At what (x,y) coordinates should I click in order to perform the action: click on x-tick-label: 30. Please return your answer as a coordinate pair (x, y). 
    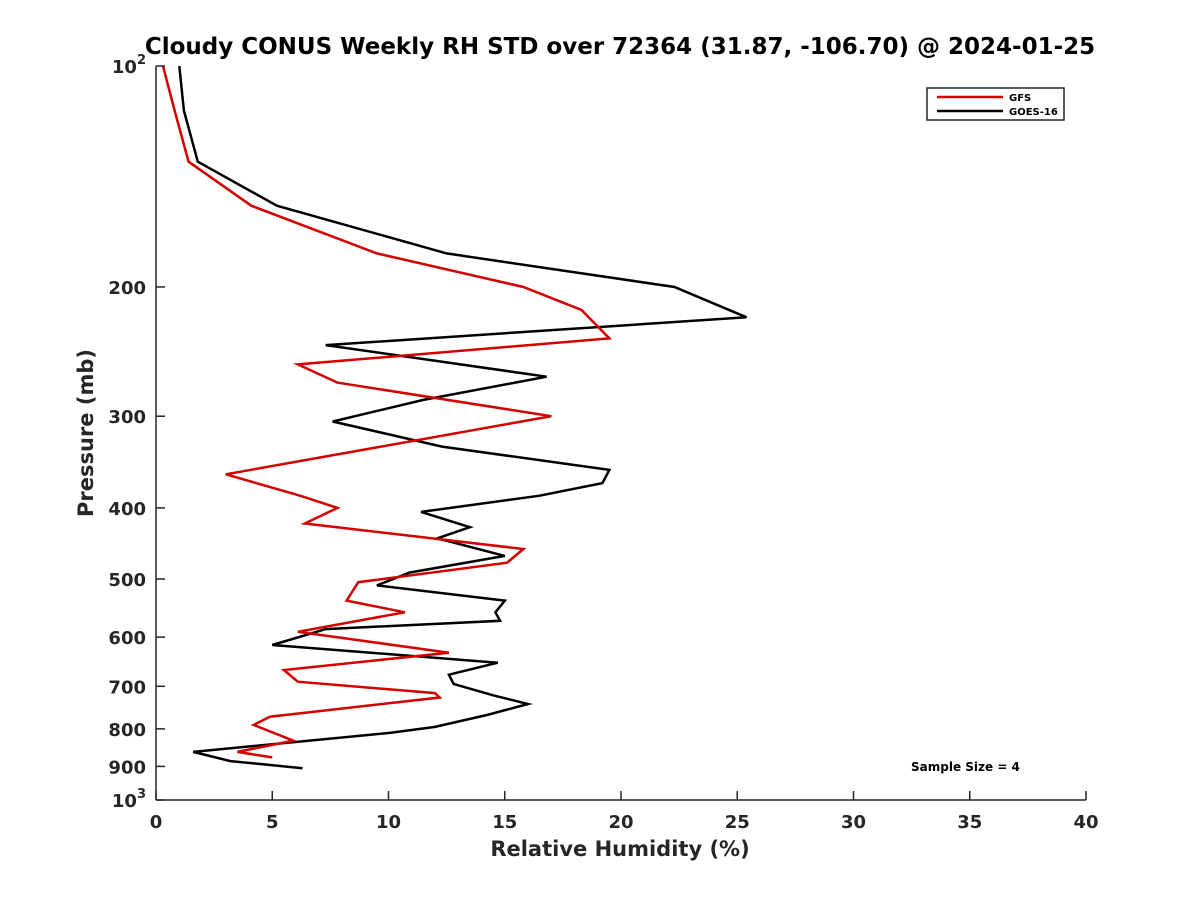
    Looking at the image, I should click on (853, 822).